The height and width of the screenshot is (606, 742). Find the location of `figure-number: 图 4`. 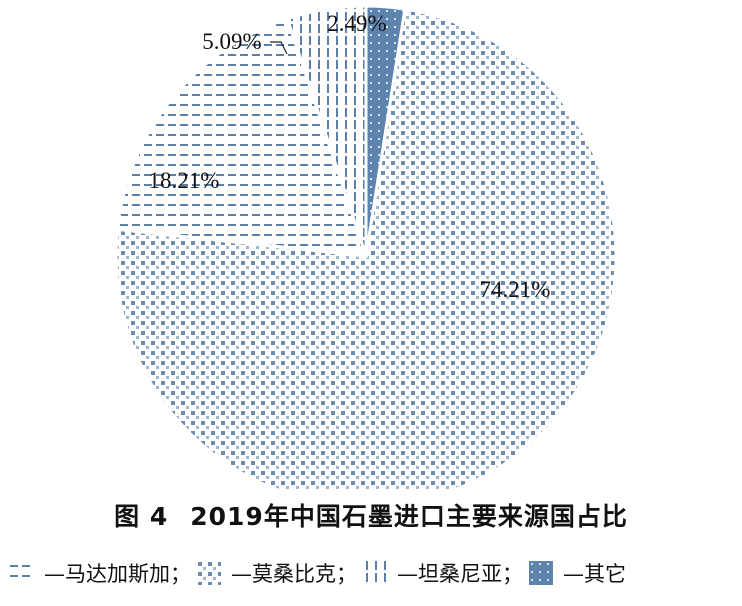

figure-number: 图 4 is located at coordinates (141, 516).